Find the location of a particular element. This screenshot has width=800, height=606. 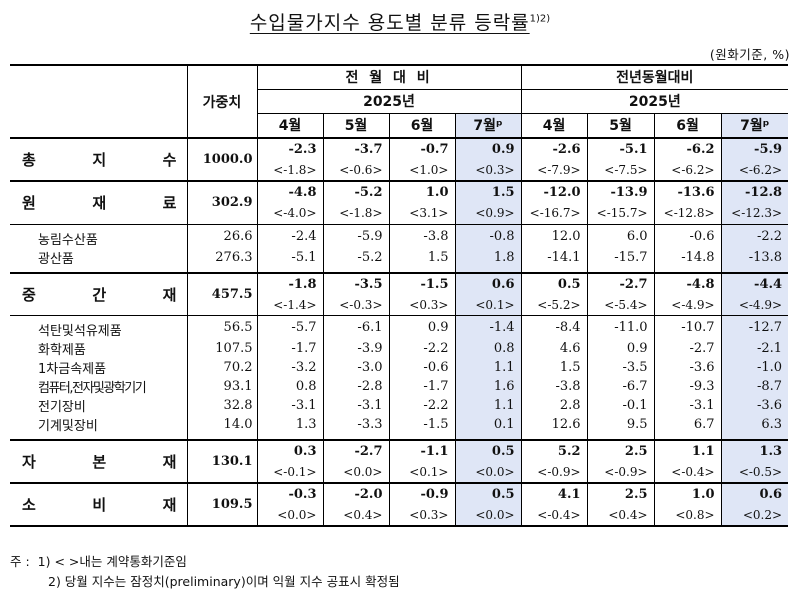

row-value: -3.5 is located at coordinates (355, 283).